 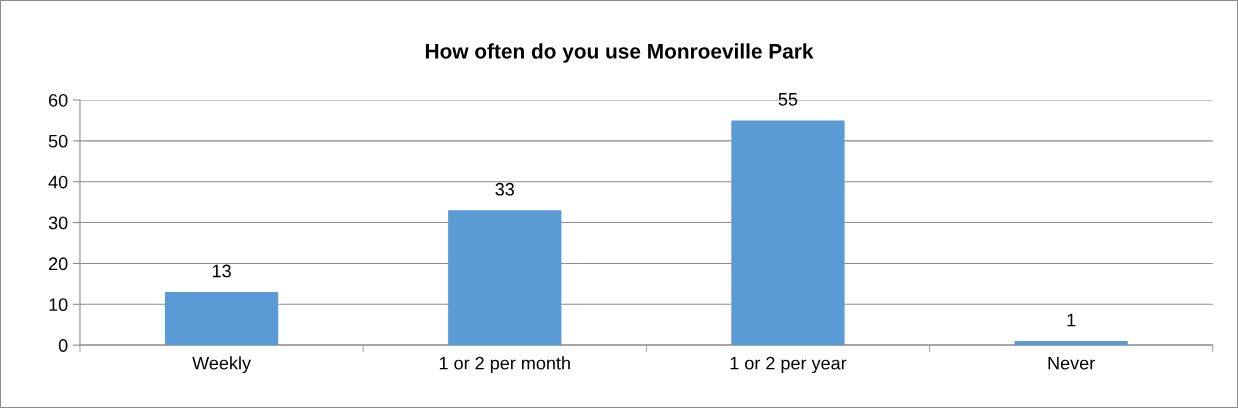 What do you see at coordinates (63, 345) in the screenshot?
I see `y-tick-label: 0` at bounding box center [63, 345].